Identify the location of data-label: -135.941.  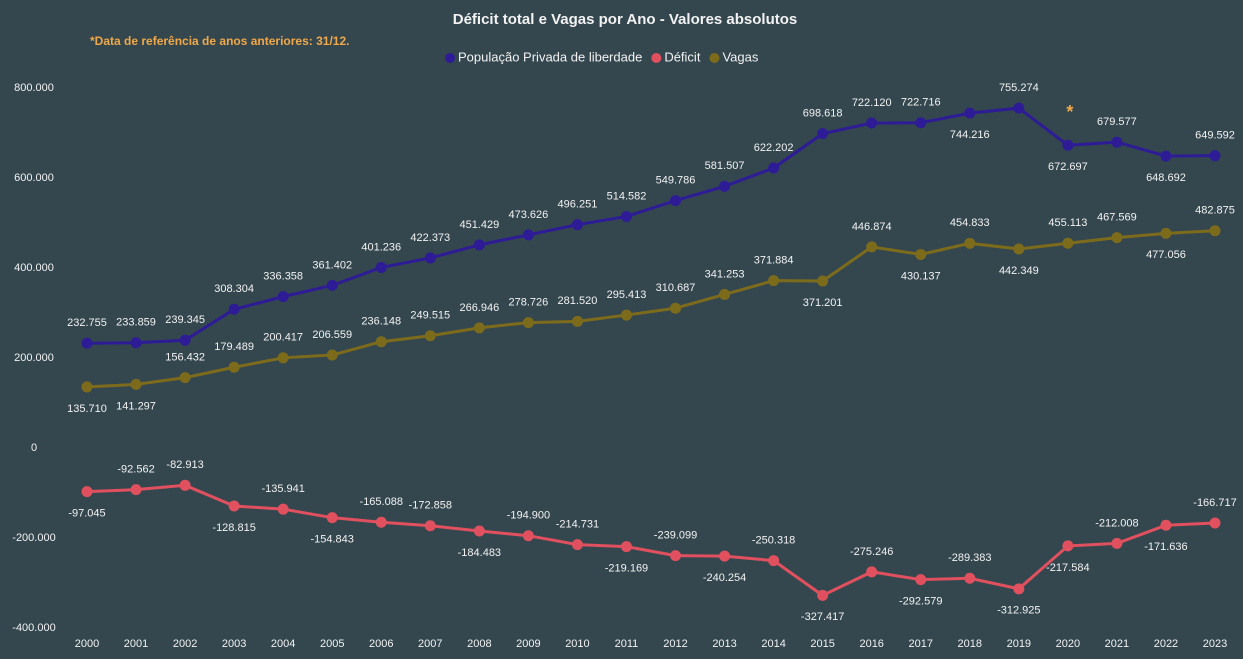
(282, 489).